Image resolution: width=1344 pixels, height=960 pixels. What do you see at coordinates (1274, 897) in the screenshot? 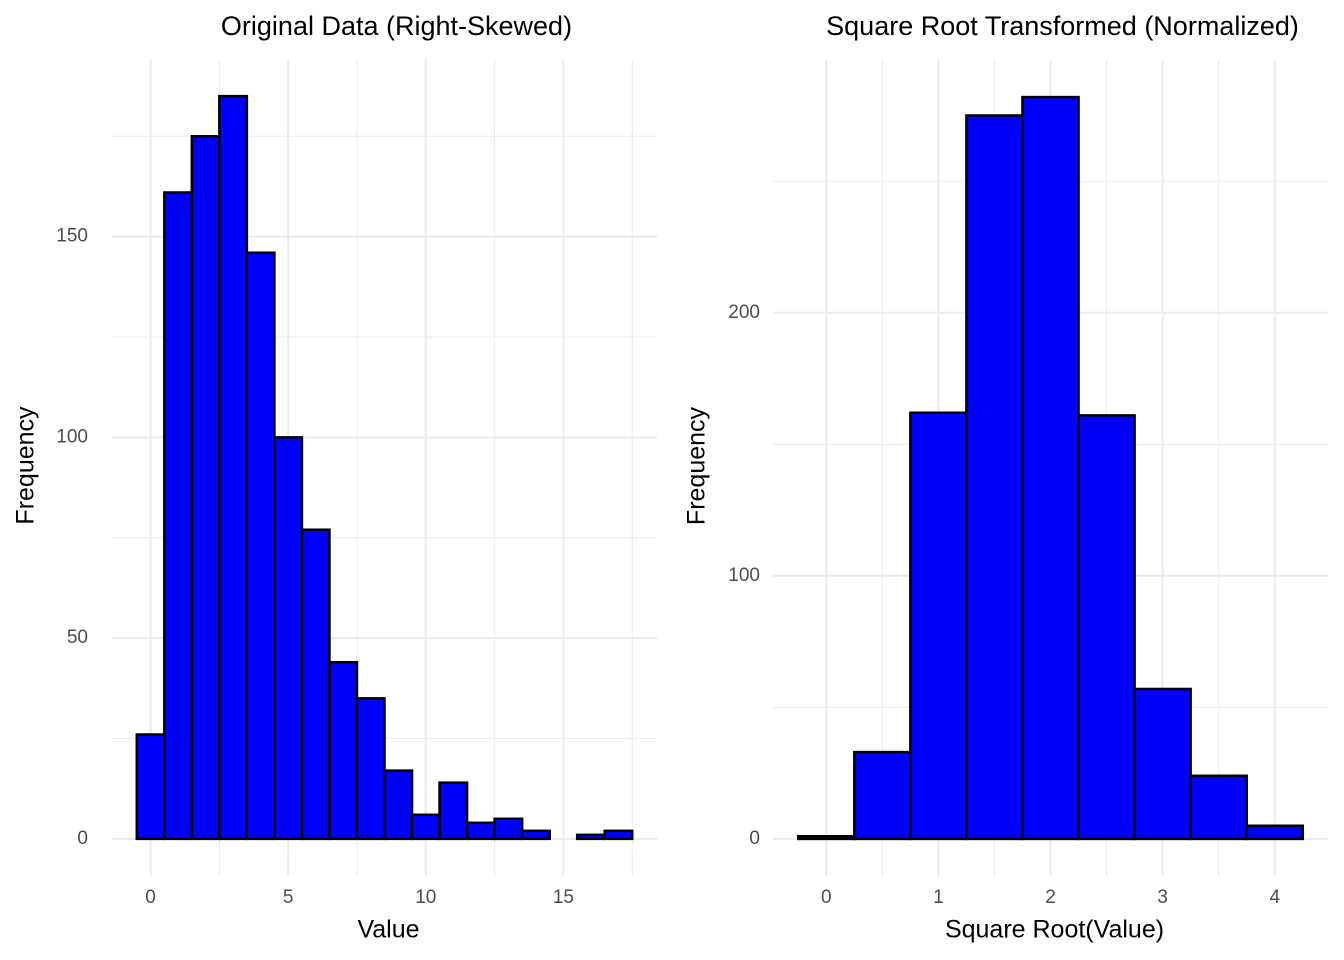
I see `x-tick-label: 4` at bounding box center [1274, 897].